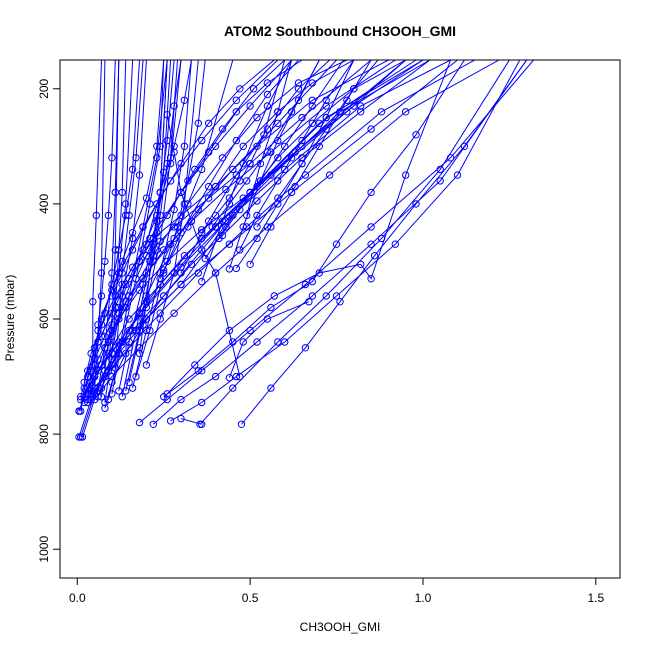 The width and height of the screenshot is (650, 650). What do you see at coordinates (44, 319) in the screenshot?
I see `y-tick-label: 600` at bounding box center [44, 319].